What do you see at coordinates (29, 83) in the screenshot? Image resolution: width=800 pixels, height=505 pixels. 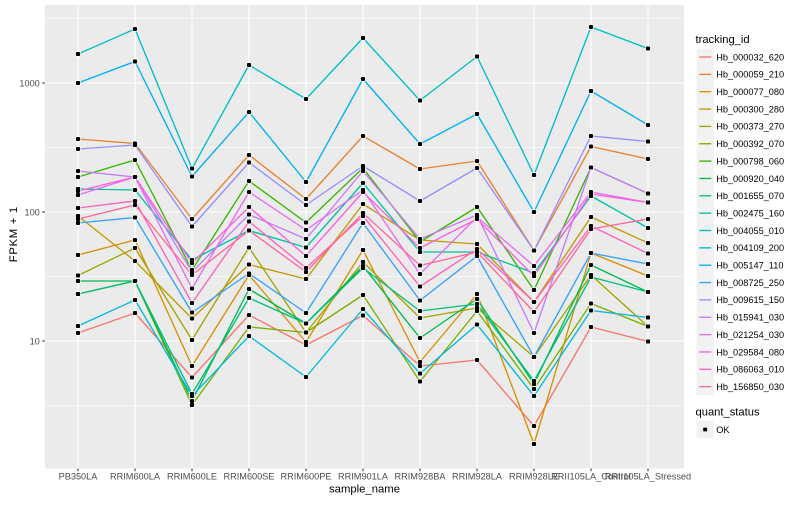 I see `svg-text: 1000` at bounding box center [29, 83].